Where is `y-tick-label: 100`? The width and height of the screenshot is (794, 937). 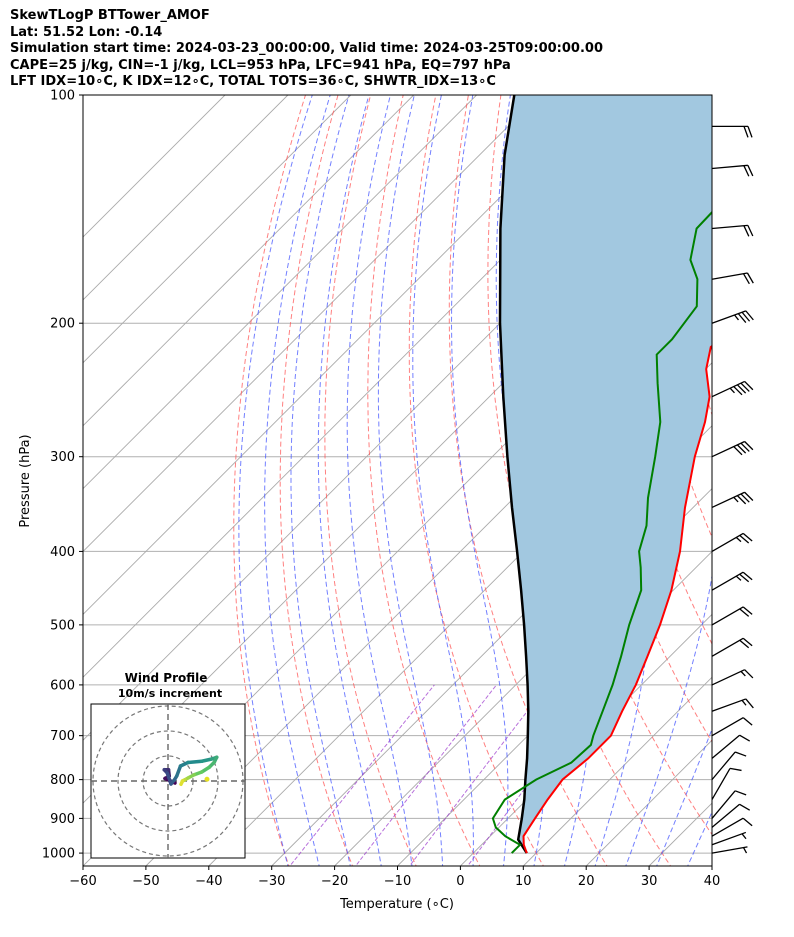 y-tick-label: 100 is located at coordinates (62, 96).